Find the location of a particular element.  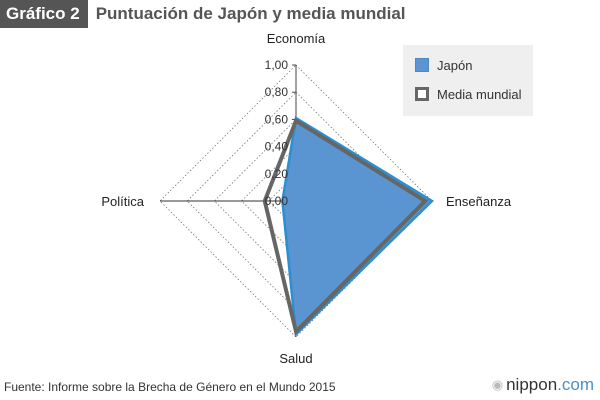

axis-label: Política is located at coordinates (122, 201).